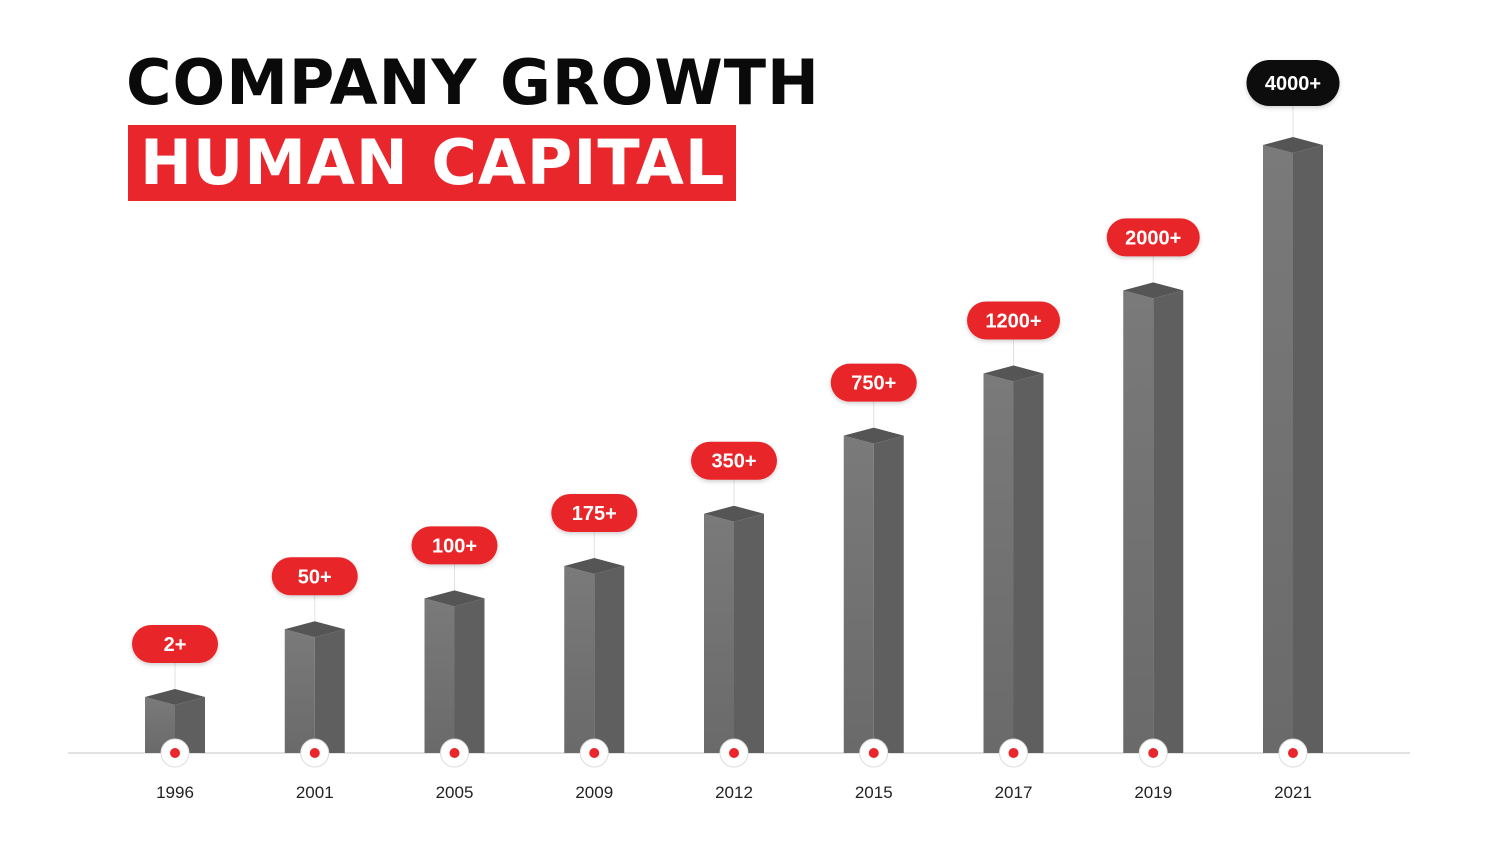 This screenshot has width=1494, height=850. I want to click on bar-group: 2000+ 2019, so click(1153, 510).